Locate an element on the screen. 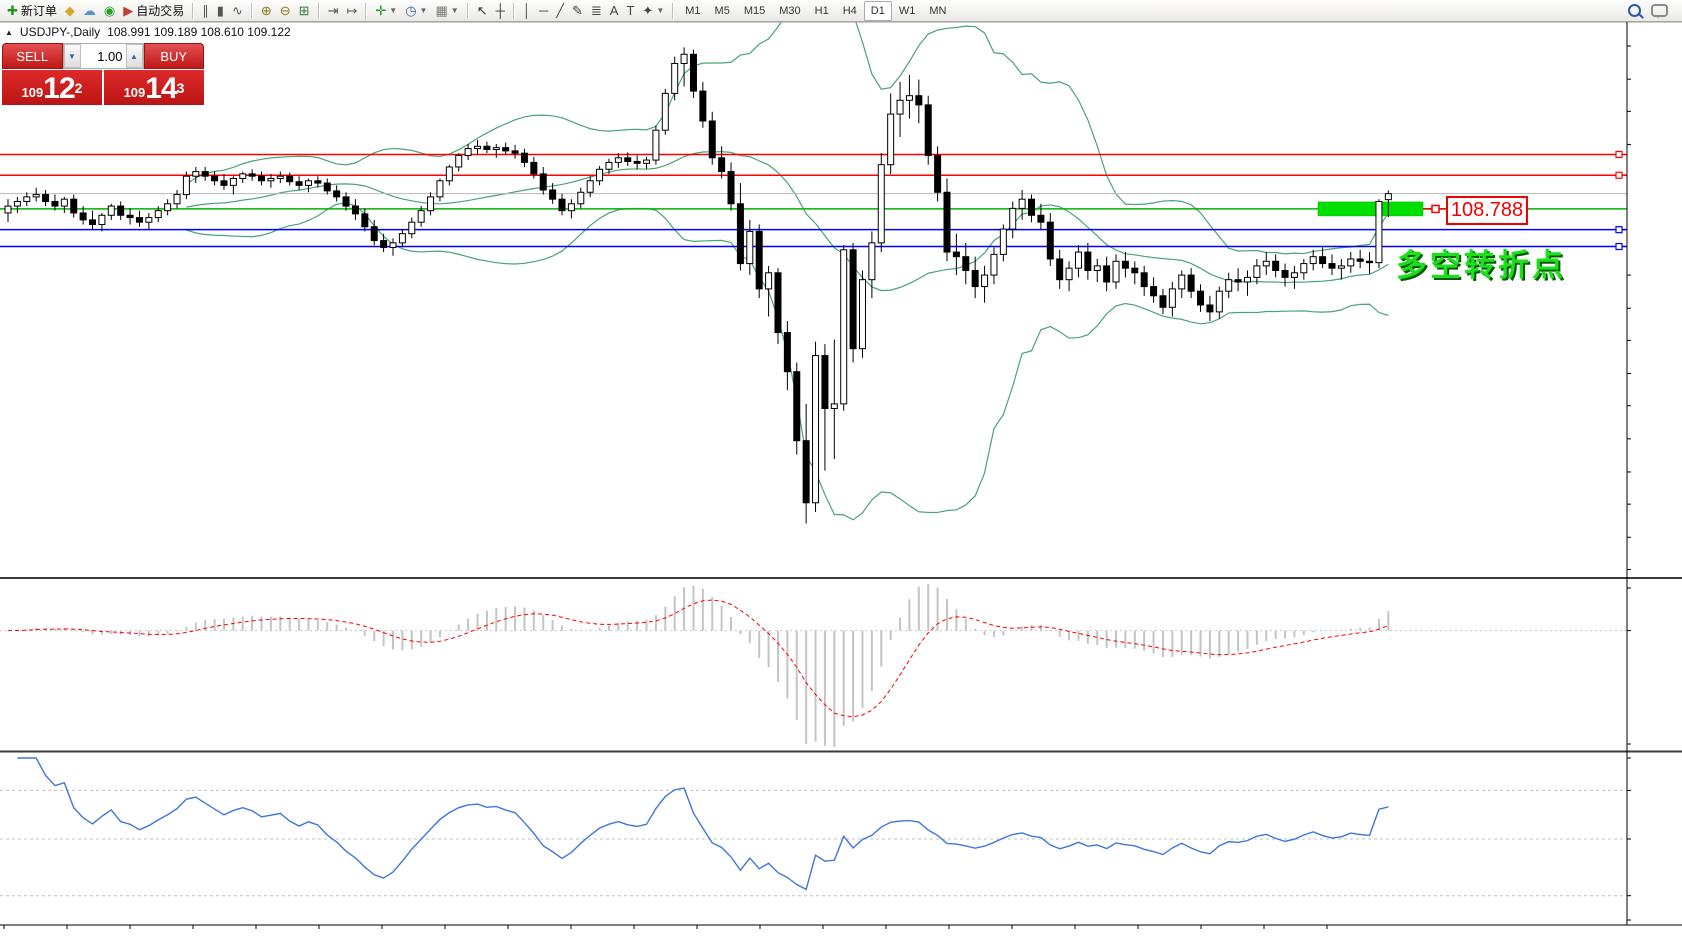 Image resolution: width=1682 pixels, height=942 pixels. arrows-icon: ✦ is located at coordinates (648, 10).